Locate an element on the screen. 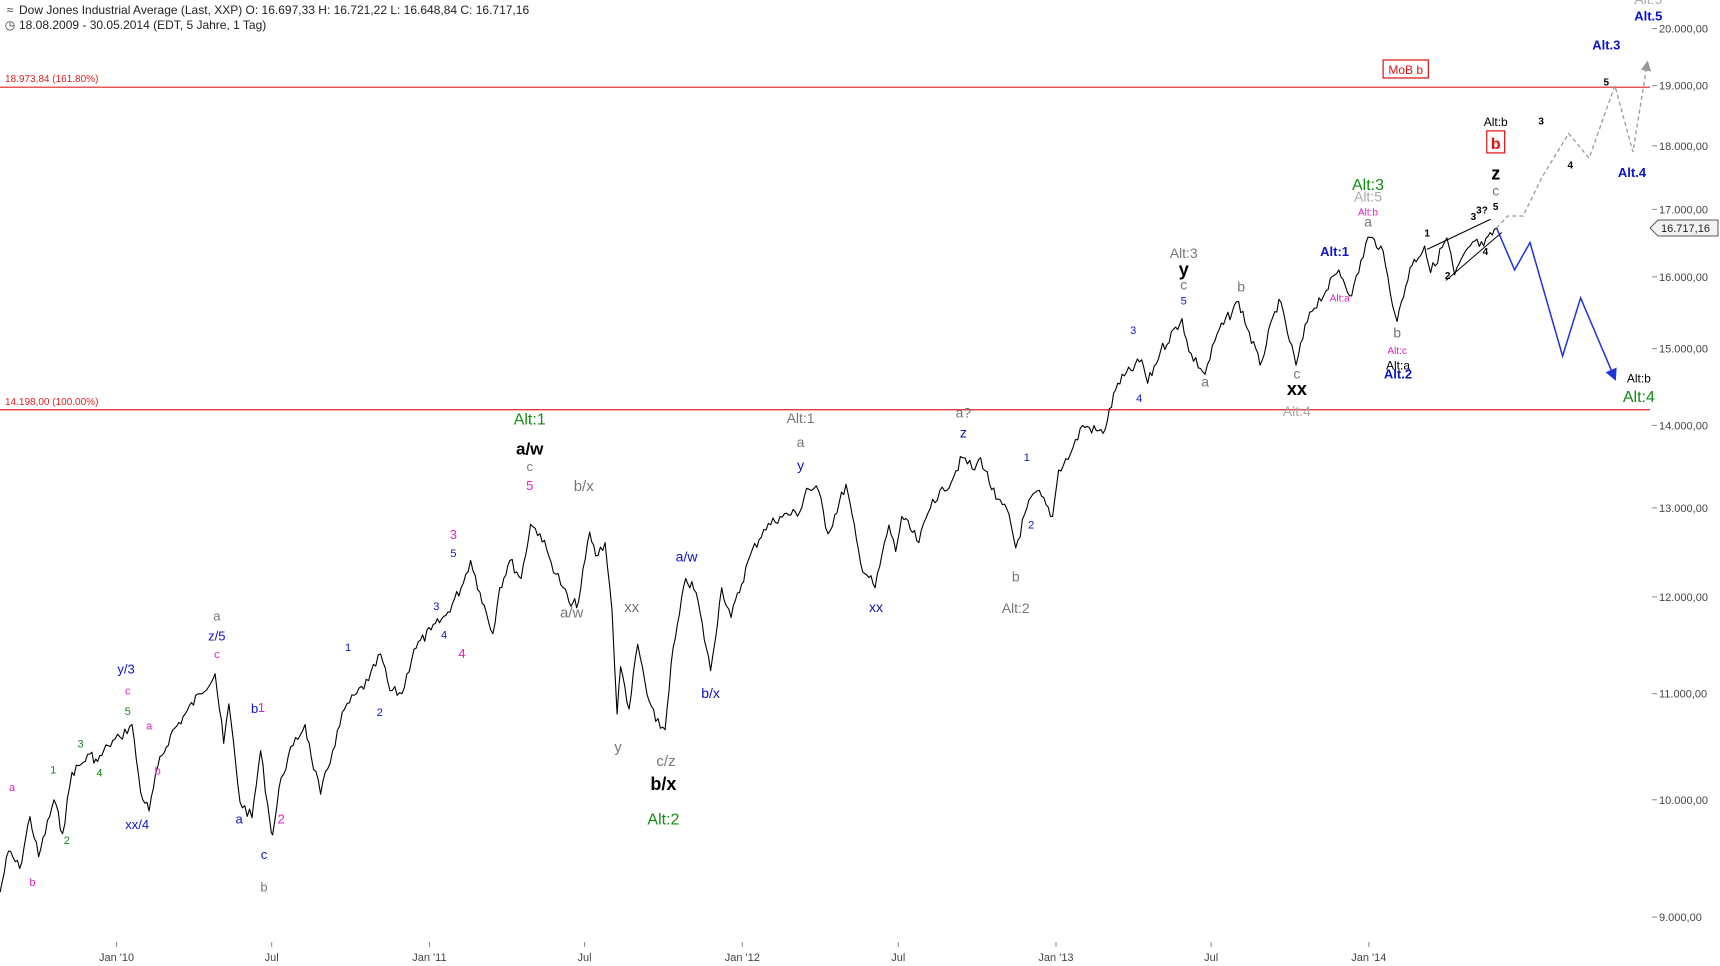 The height and width of the screenshot is (966, 1720). wave-label: Alt:4 is located at coordinates (1639, 397).